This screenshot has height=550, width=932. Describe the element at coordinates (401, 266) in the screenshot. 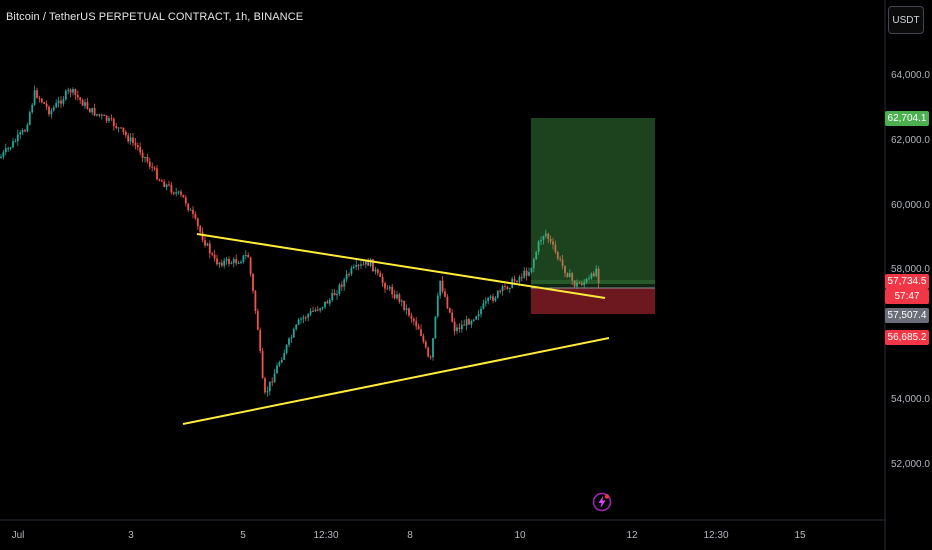

I see `descending-trendline` at that location.